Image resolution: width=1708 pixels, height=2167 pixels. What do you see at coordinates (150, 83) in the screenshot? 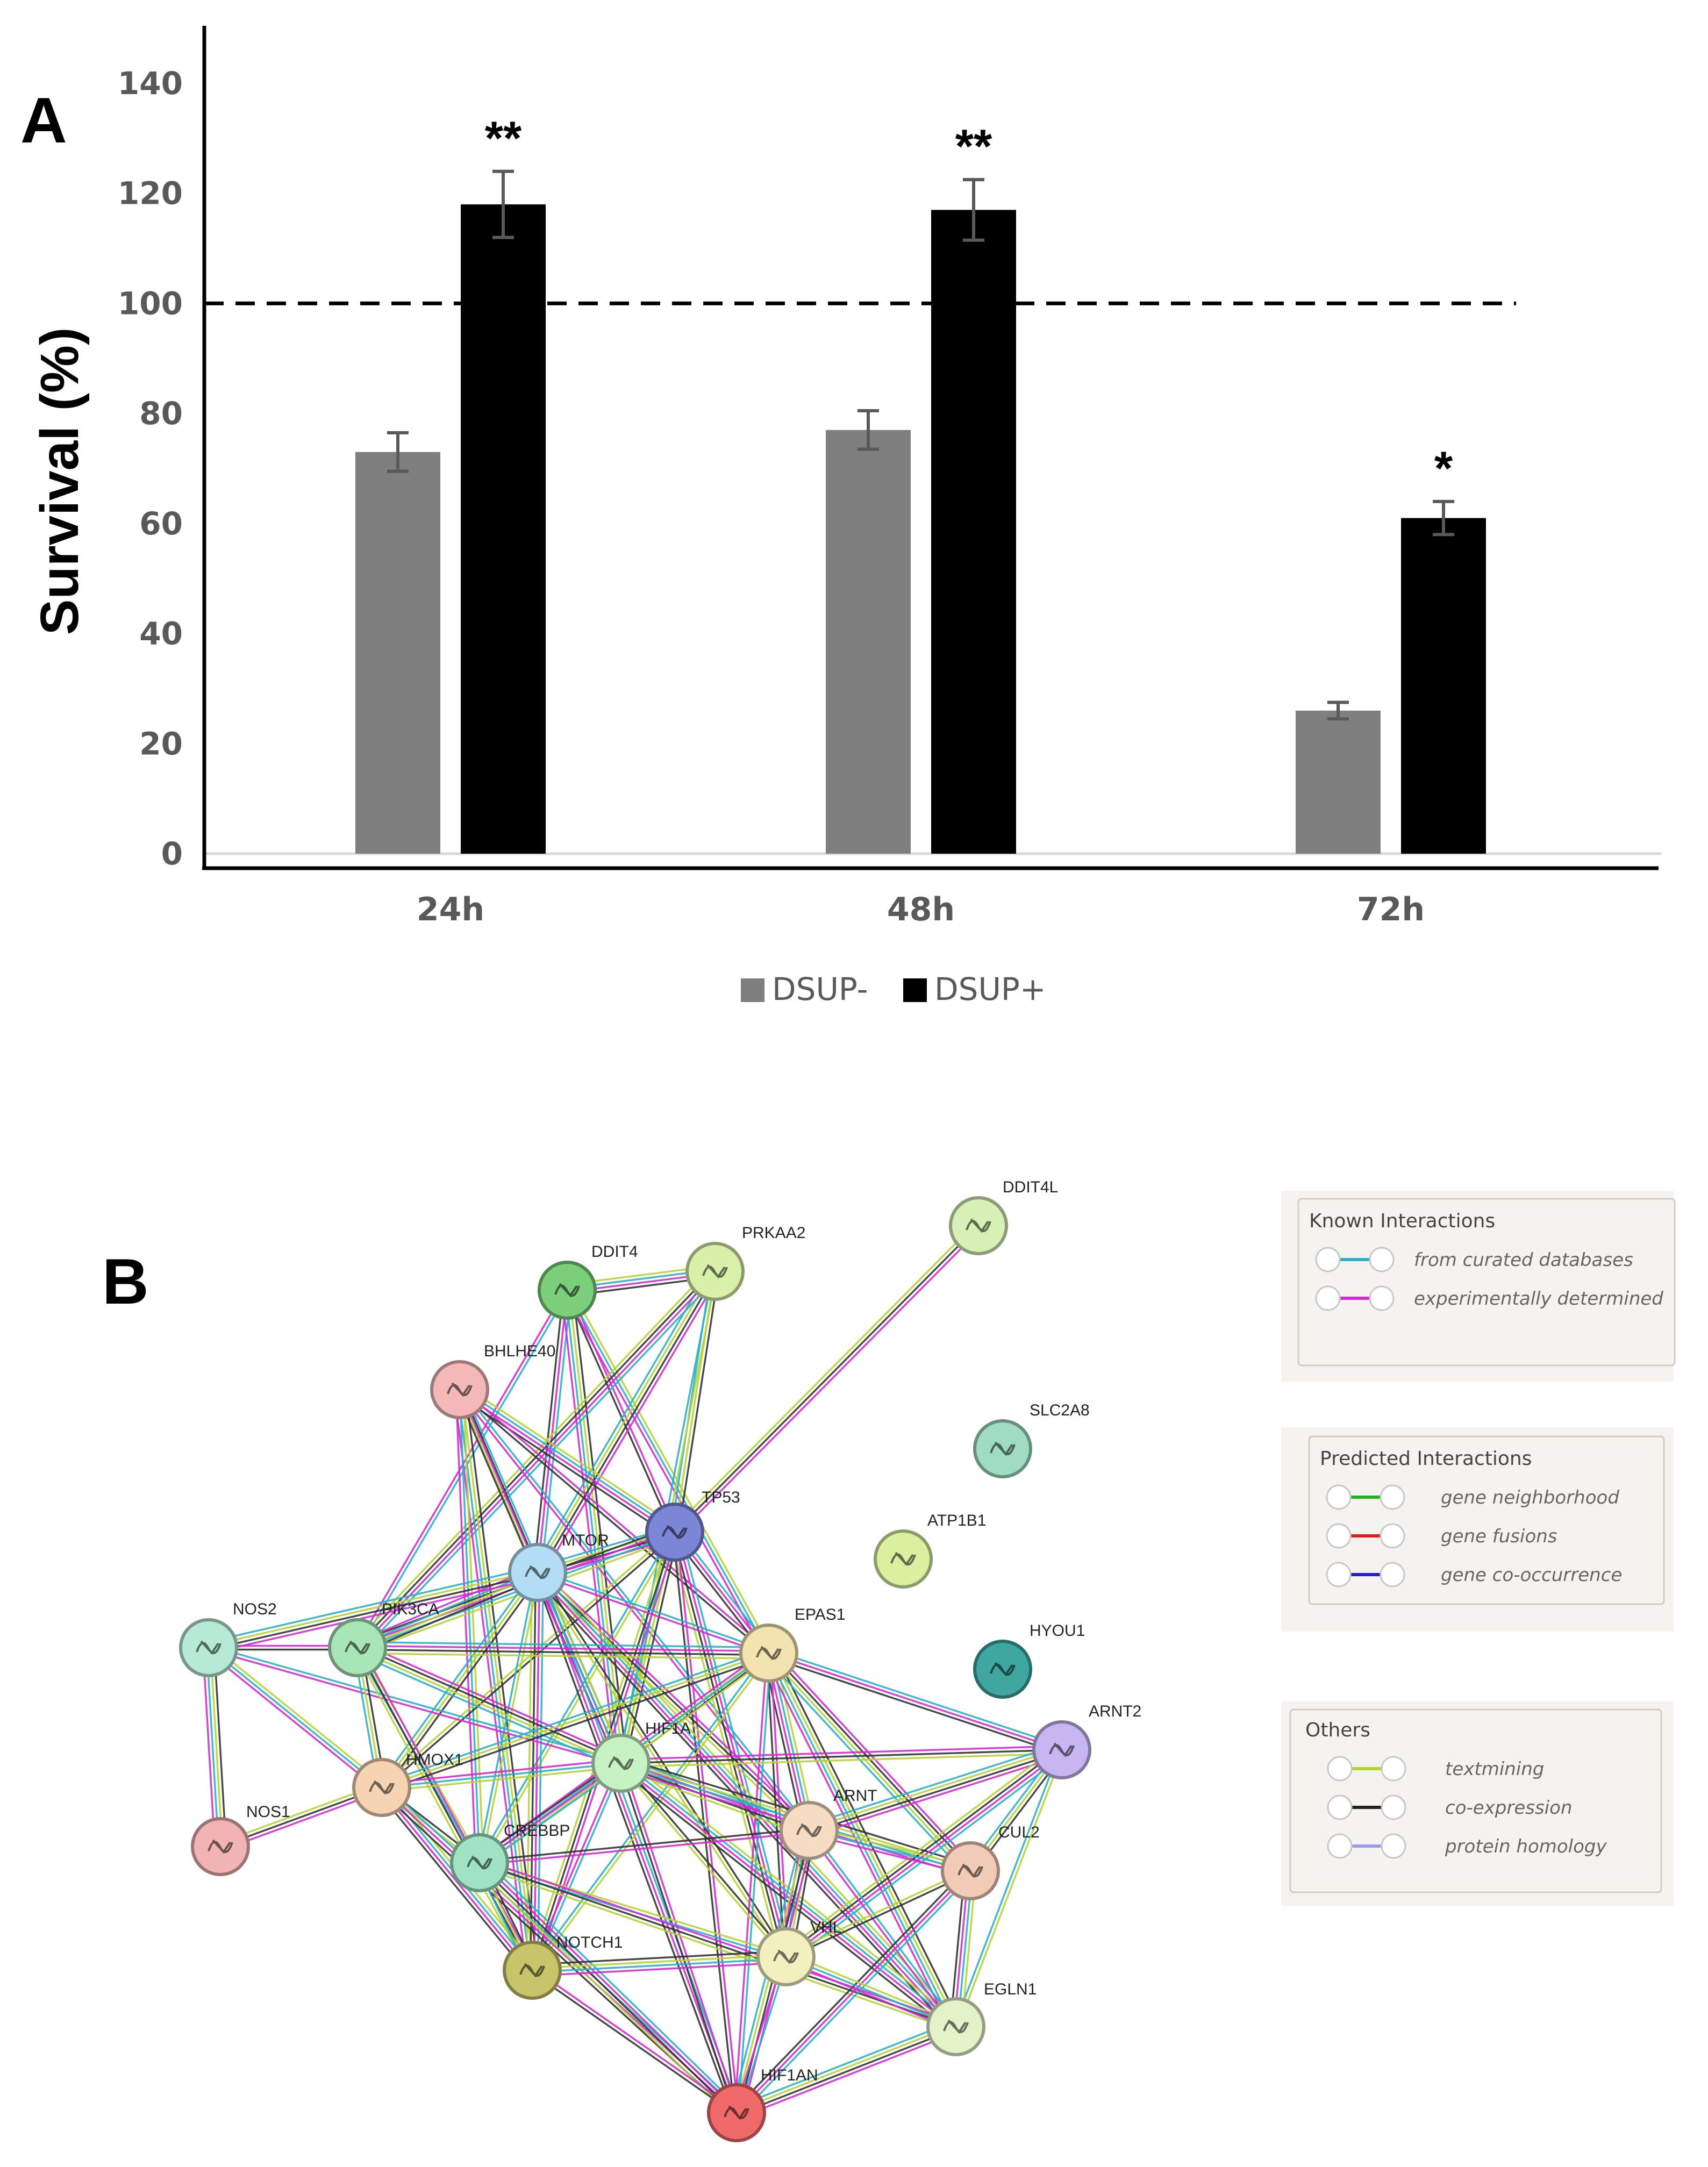
I see `y-tick-label: 140` at bounding box center [150, 83].